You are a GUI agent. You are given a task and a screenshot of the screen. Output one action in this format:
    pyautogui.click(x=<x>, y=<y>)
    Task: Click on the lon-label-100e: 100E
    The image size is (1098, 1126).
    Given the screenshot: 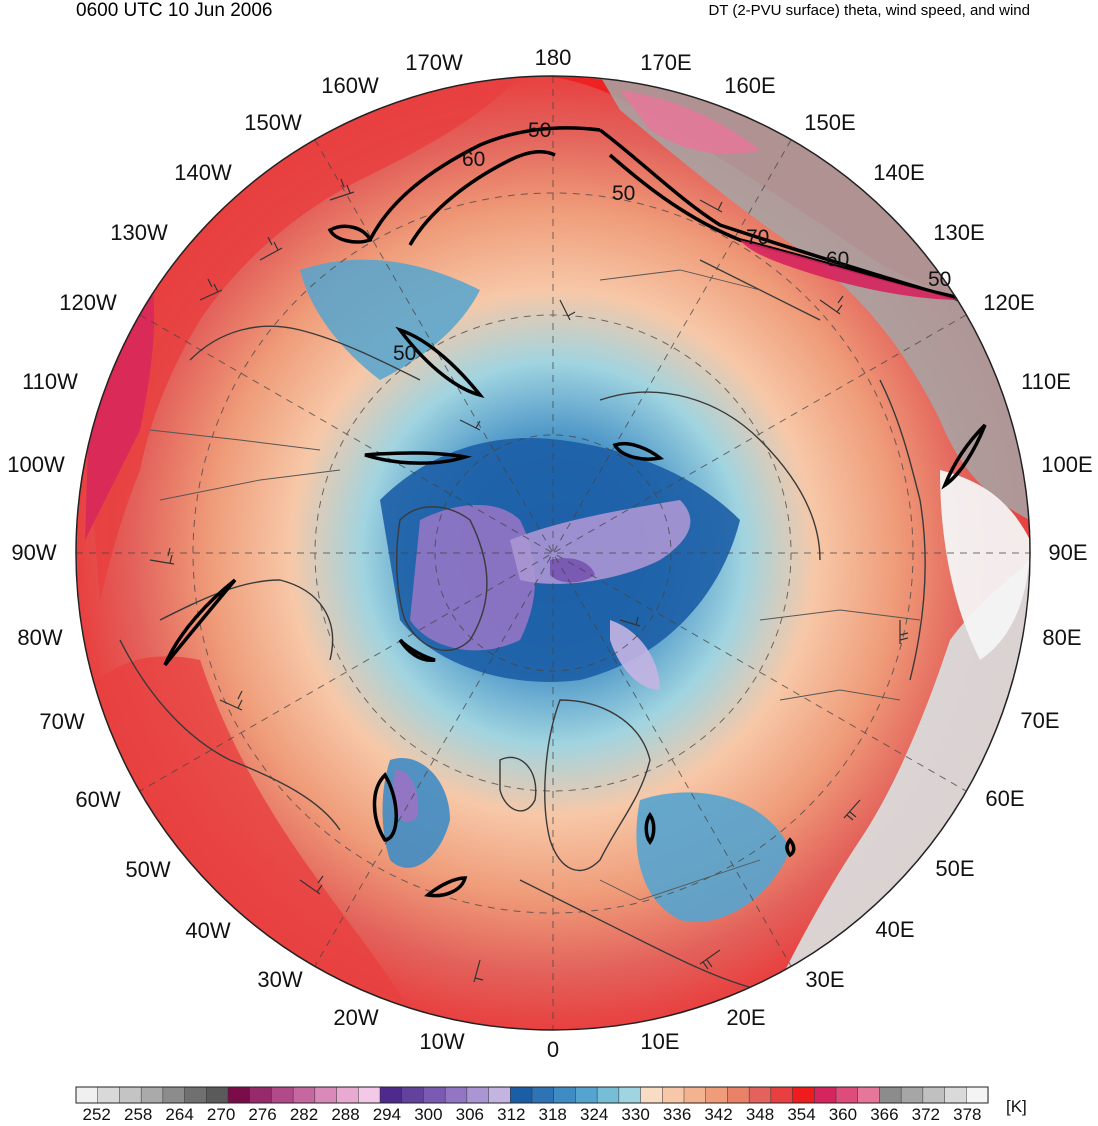 What is the action you would take?
    pyautogui.click(x=1066, y=464)
    